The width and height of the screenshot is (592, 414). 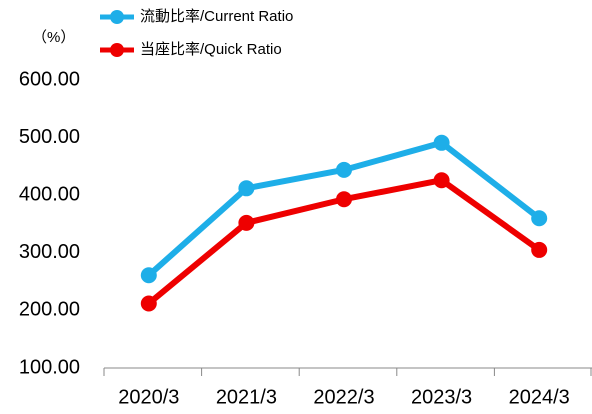 What do you see at coordinates (49, 79) in the screenshot?
I see `y-tick-label: 600.00` at bounding box center [49, 79].